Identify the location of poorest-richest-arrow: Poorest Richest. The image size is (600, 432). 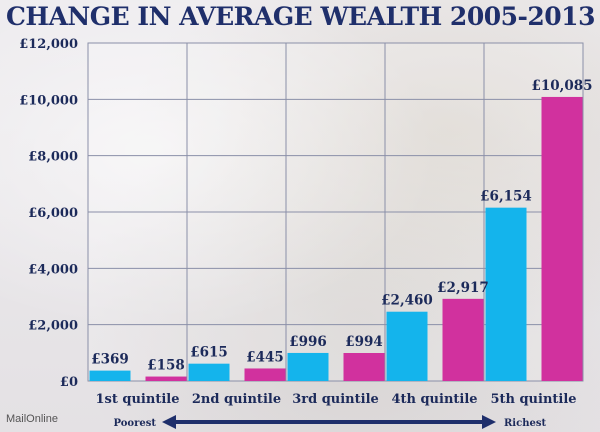
(330, 422).